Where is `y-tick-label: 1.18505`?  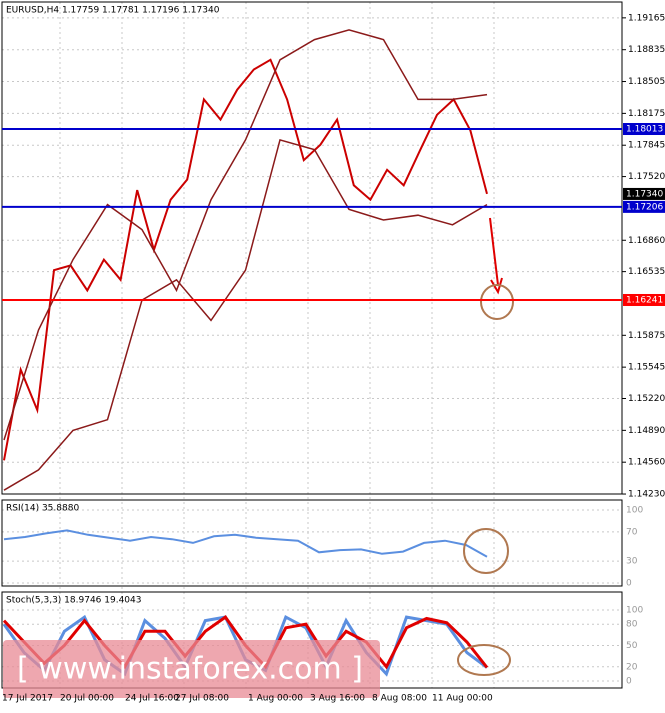 y-tick-label: 1.18505 is located at coordinates (646, 82).